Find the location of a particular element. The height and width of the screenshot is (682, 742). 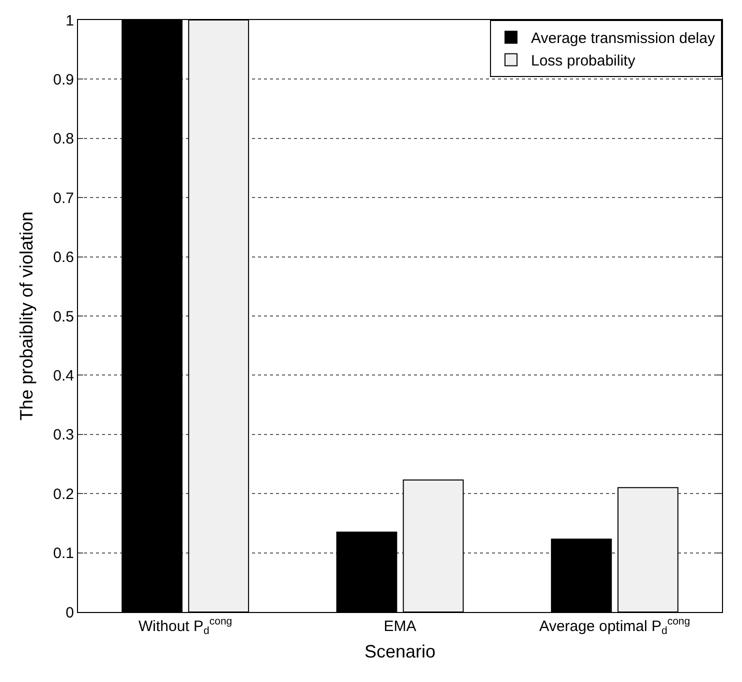

y-tick-label: 0.8 is located at coordinates (63, 139).